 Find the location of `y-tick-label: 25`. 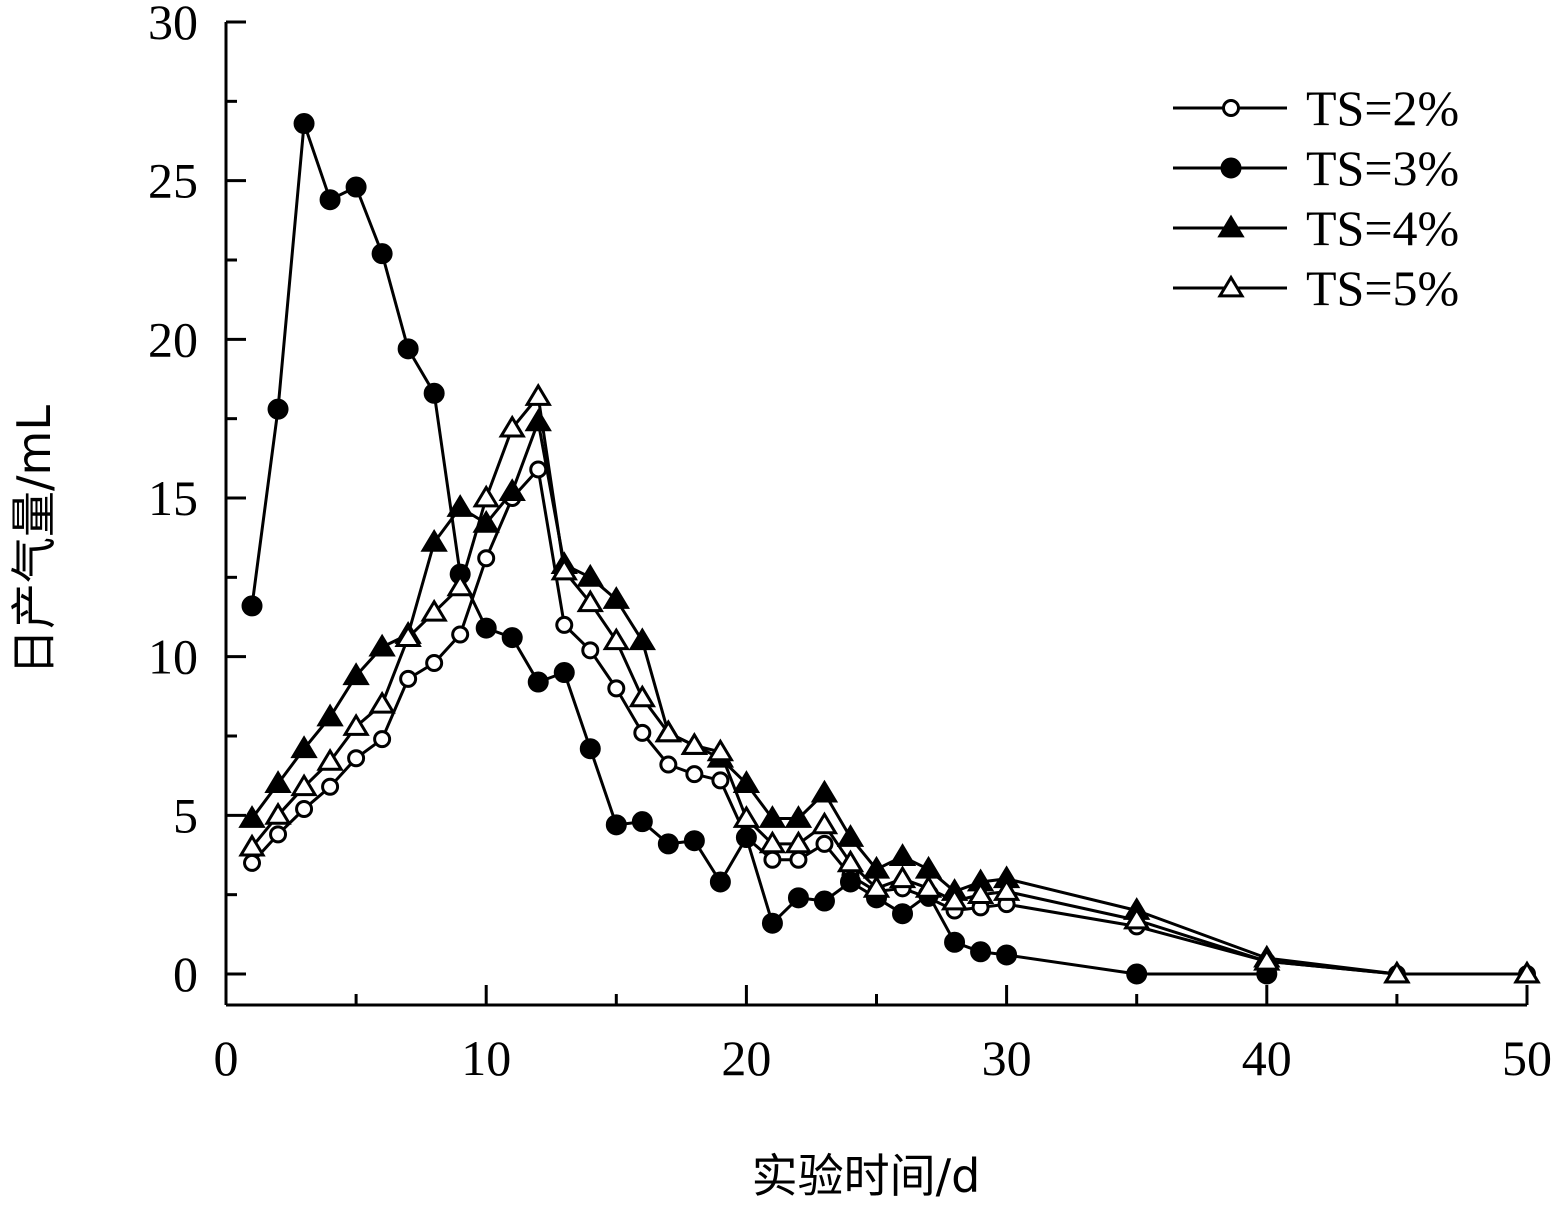

y-tick-label: 25 is located at coordinates (173, 181).